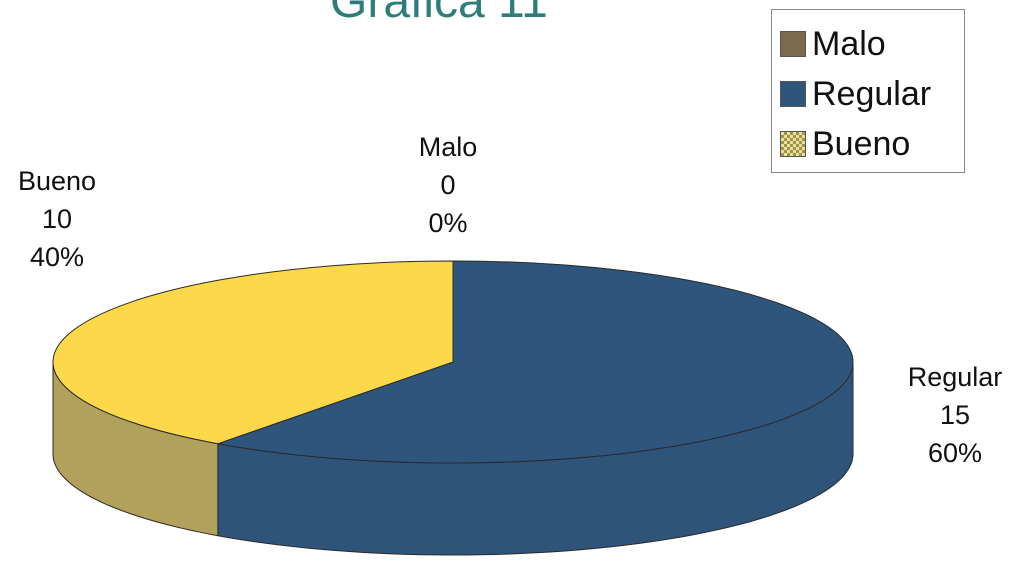 This screenshot has width=1028, height=572. I want to click on legend-swatch-bueno, so click(793, 144).